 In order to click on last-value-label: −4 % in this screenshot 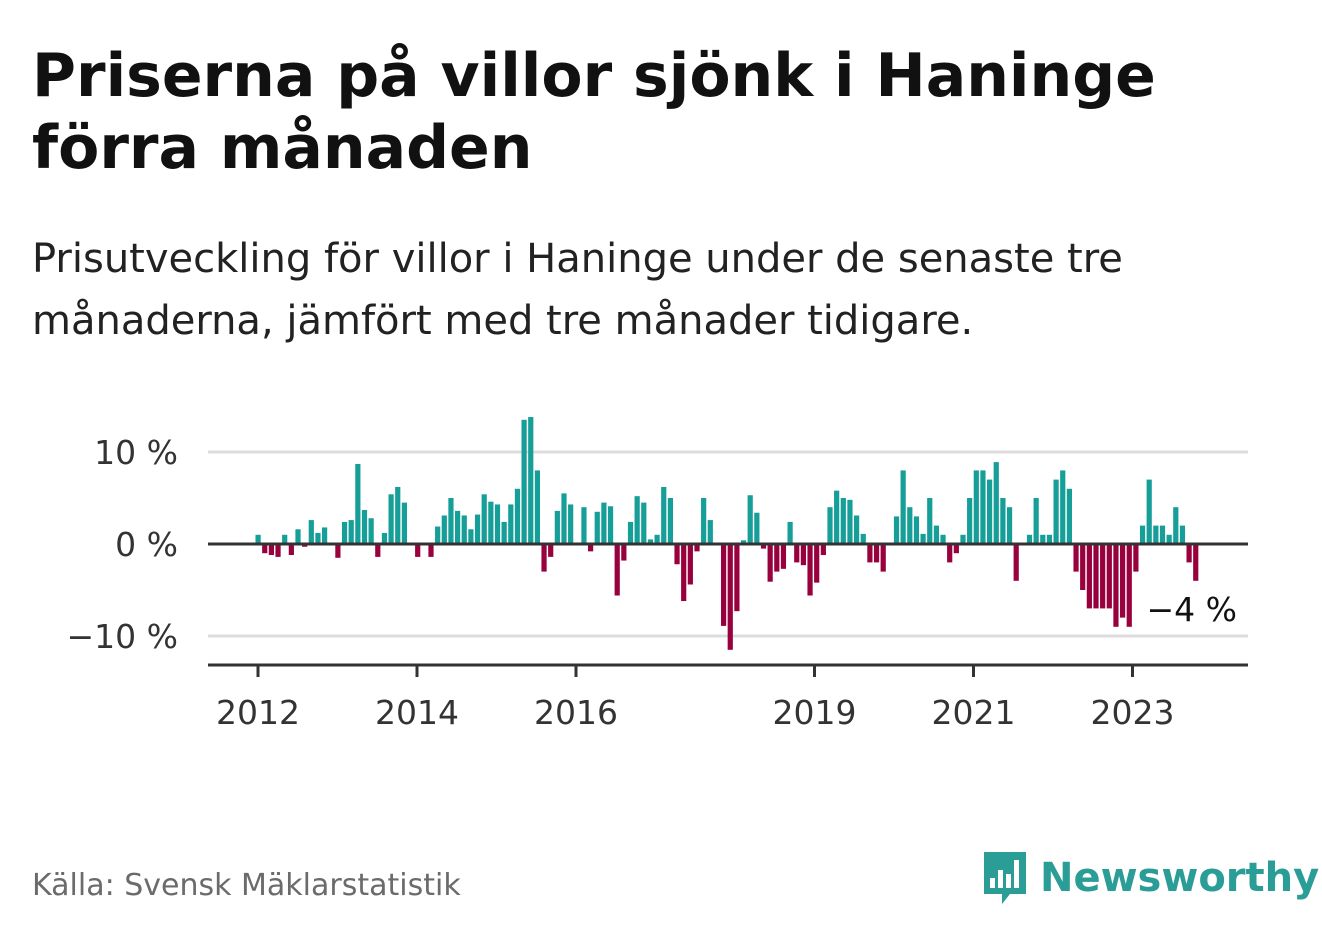, I will do `click(1192, 609)`.